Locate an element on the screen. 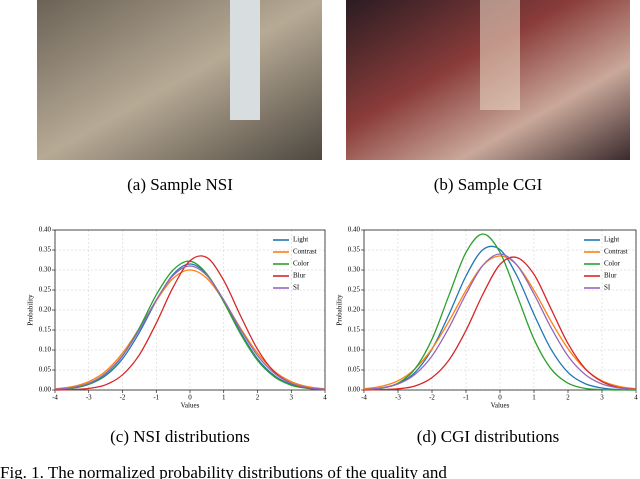  photo-sky is located at coordinates (245, 60).